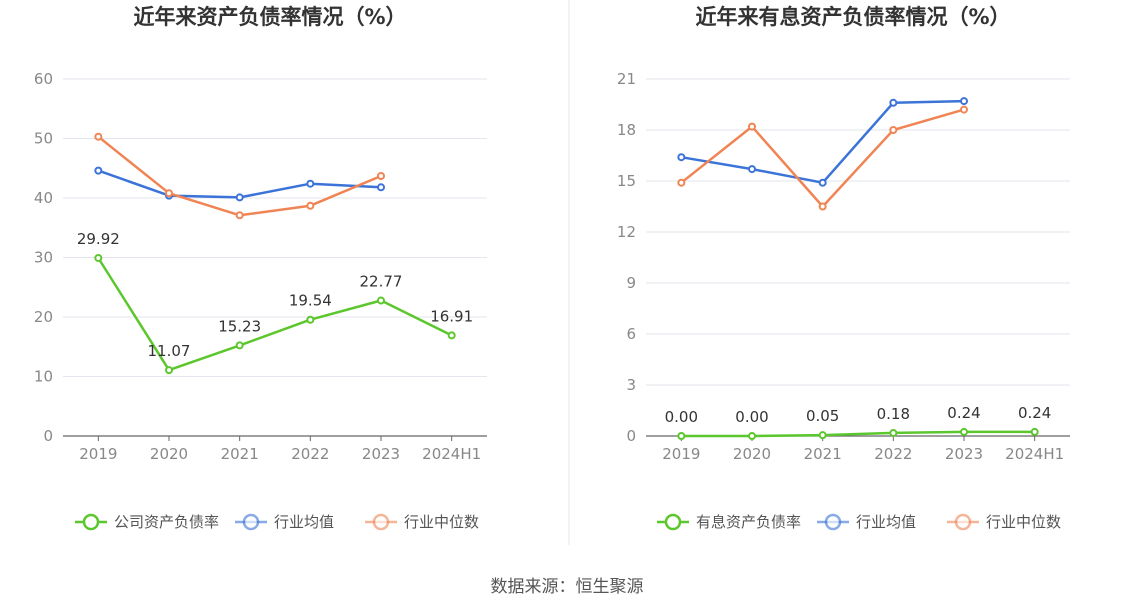 The height and width of the screenshot is (612, 1134). I want to click on y-tick-label: 9, so click(631, 283).